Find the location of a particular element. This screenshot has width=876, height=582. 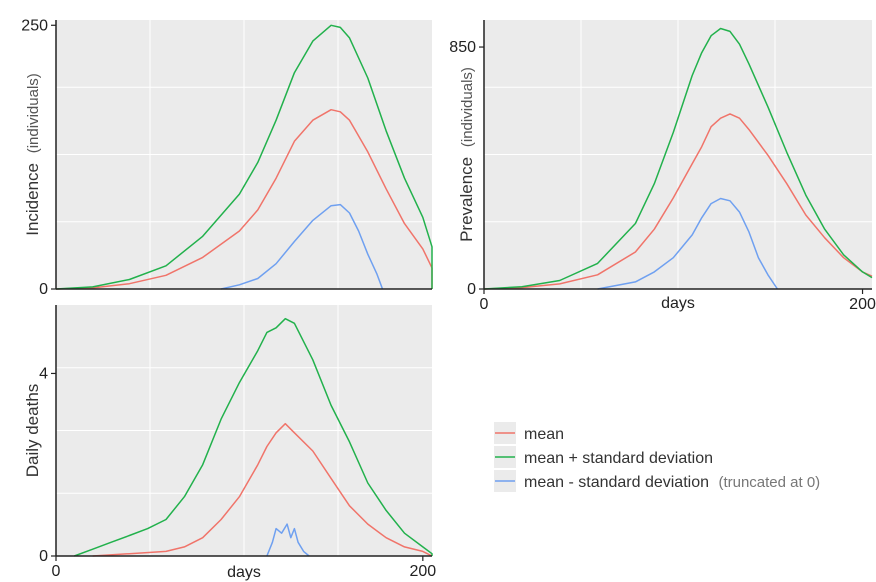

incidence-y-axis-label-main: Incidence is located at coordinates (32, 199).